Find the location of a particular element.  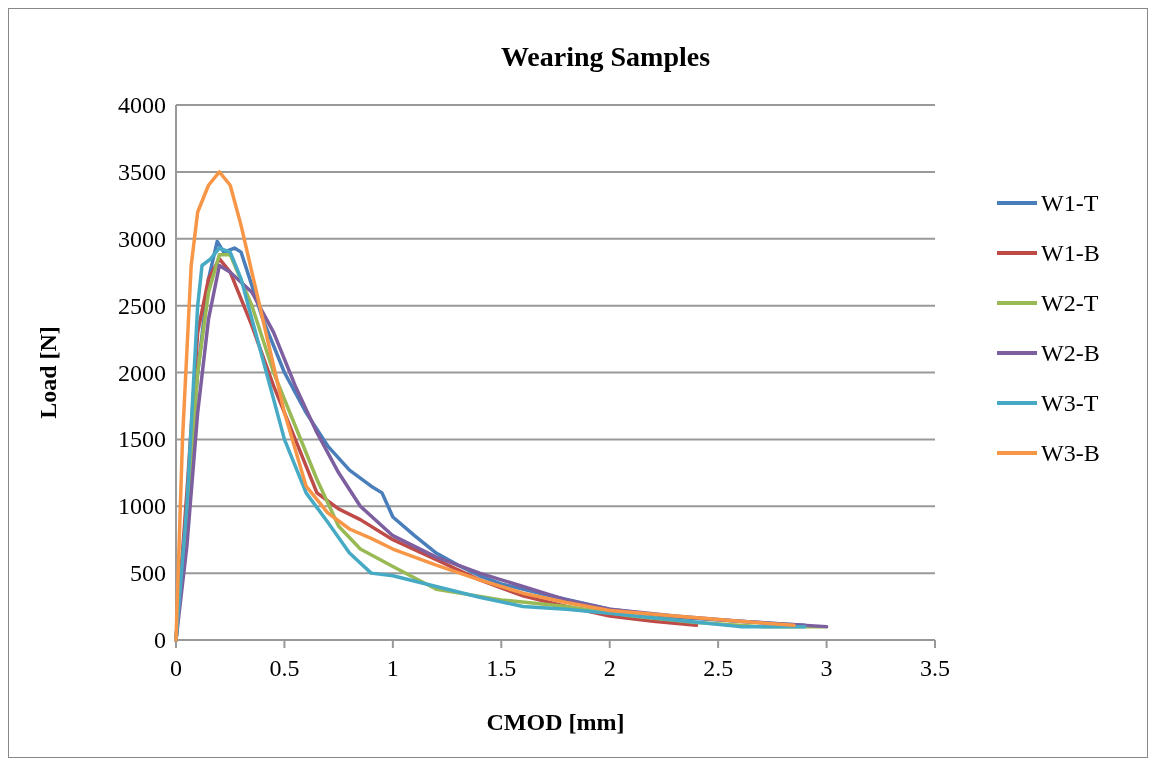

x-tick-label: 3.5 is located at coordinates (935, 668).